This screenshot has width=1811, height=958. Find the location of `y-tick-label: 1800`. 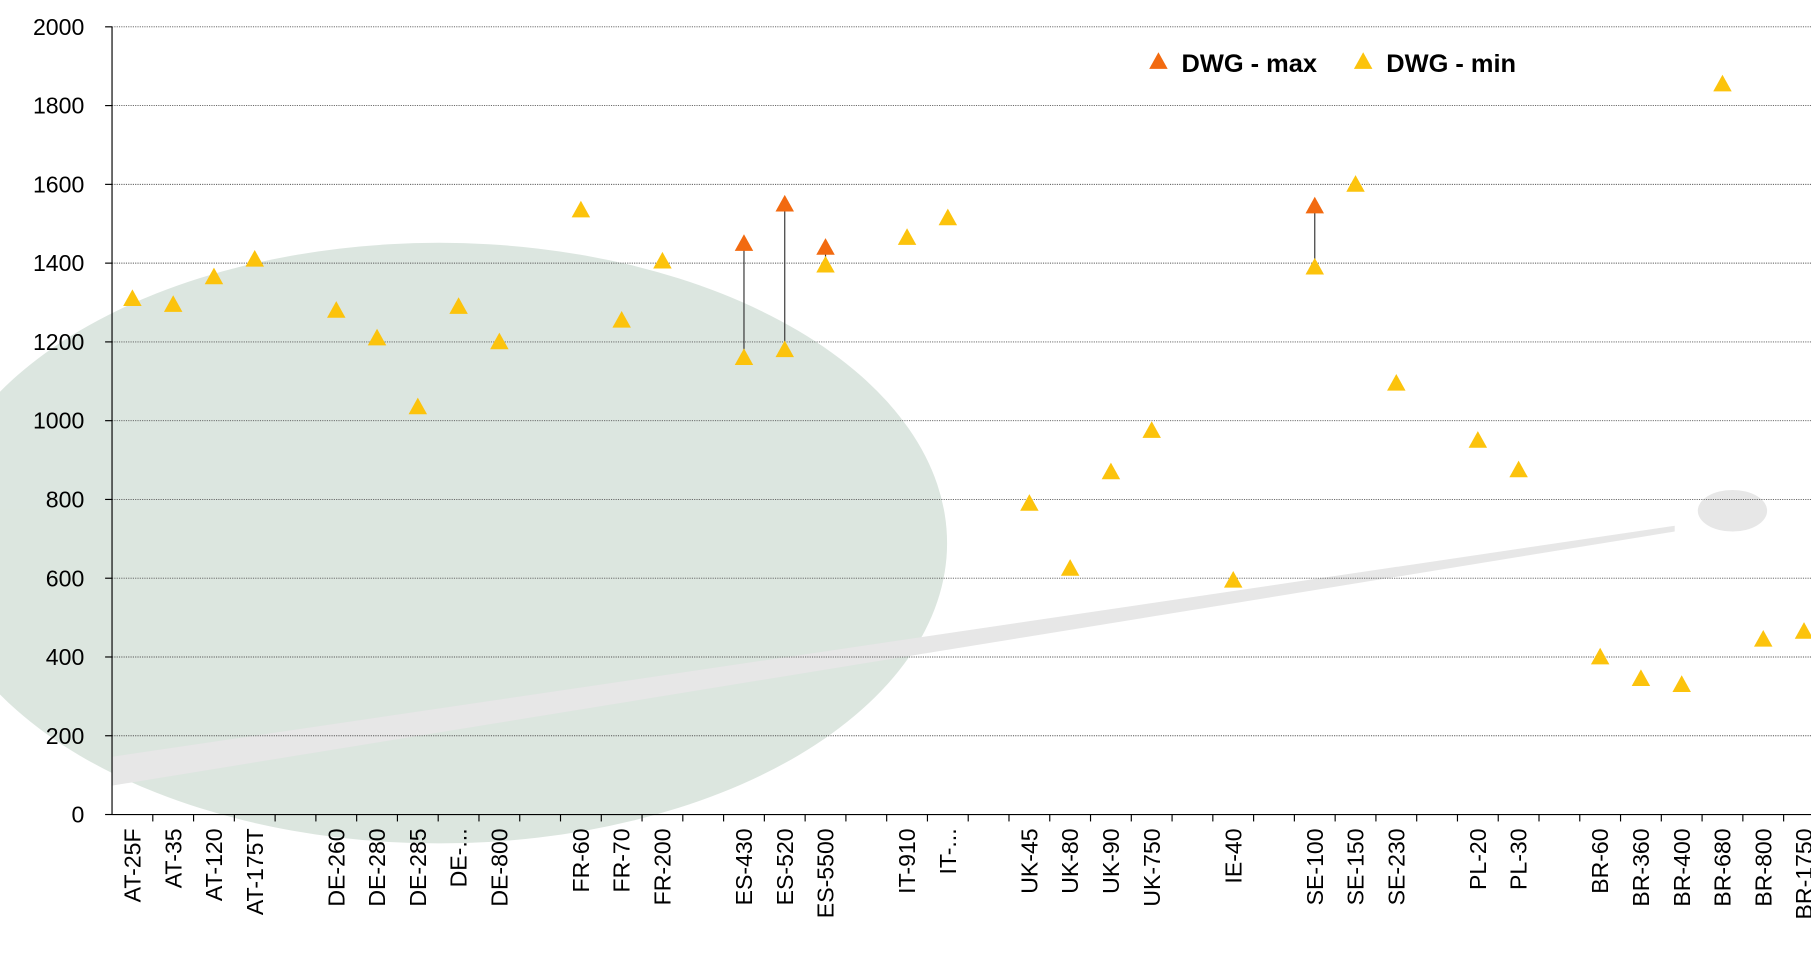

y-tick-label: 1800 is located at coordinates (58, 106).